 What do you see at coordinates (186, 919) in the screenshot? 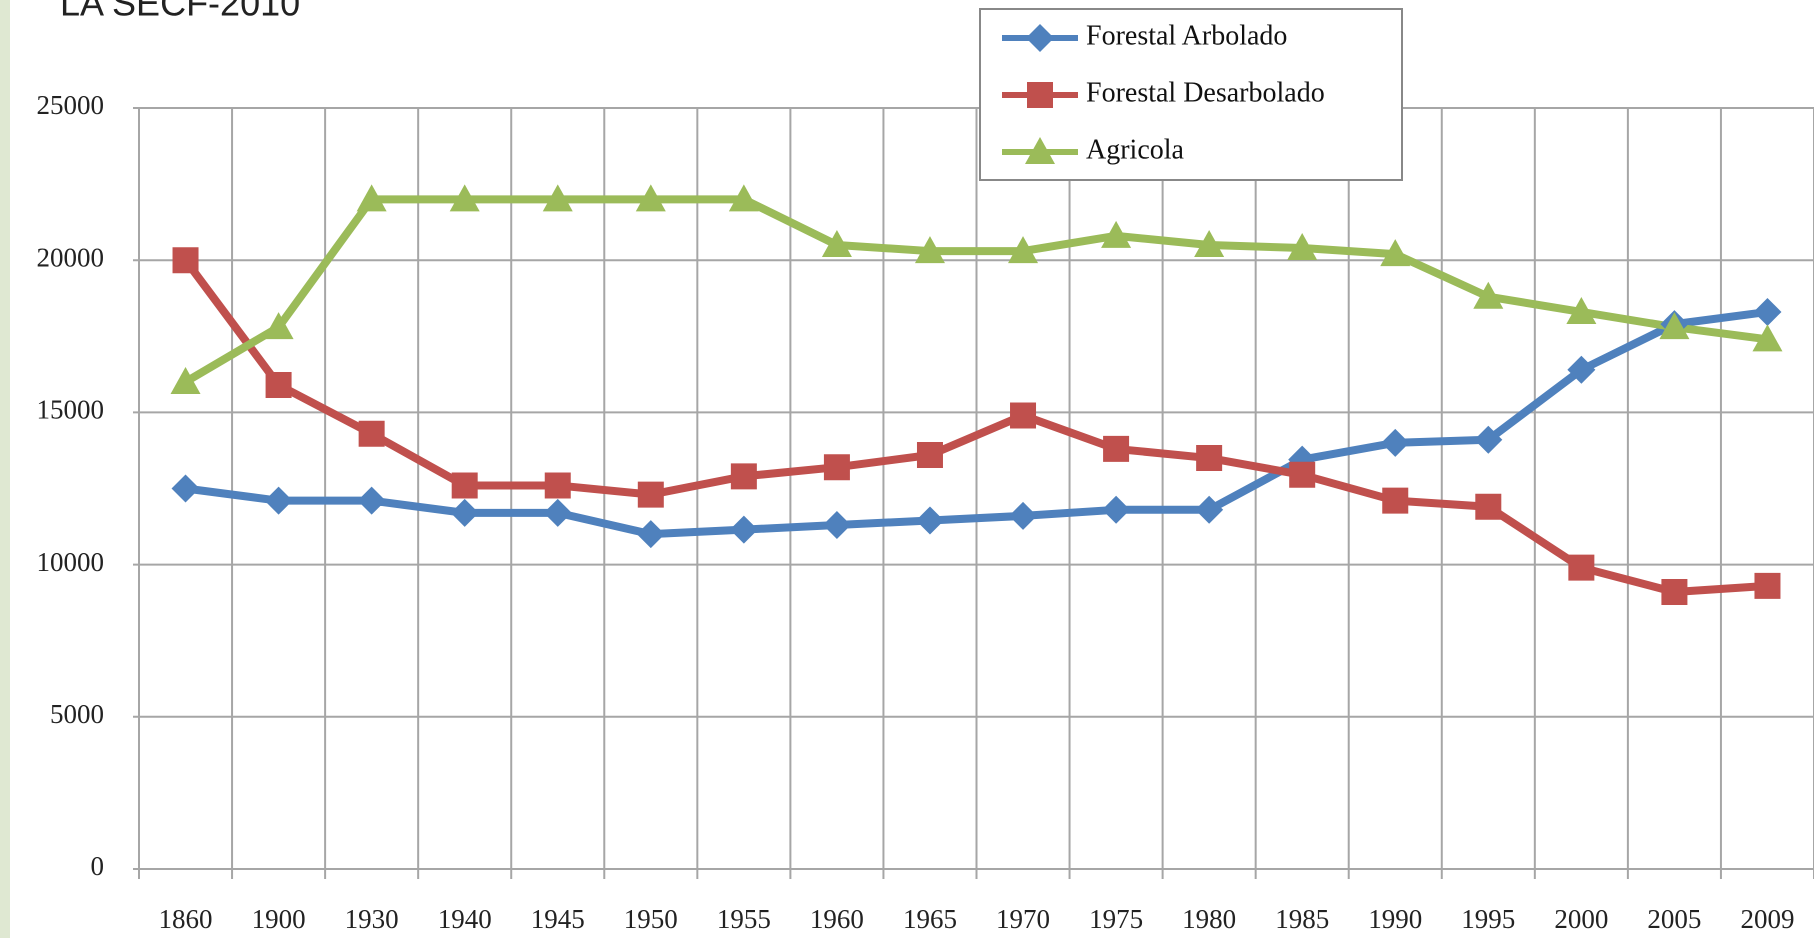
I see `x-tick-label: 1860` at bounding box center [186, 919].